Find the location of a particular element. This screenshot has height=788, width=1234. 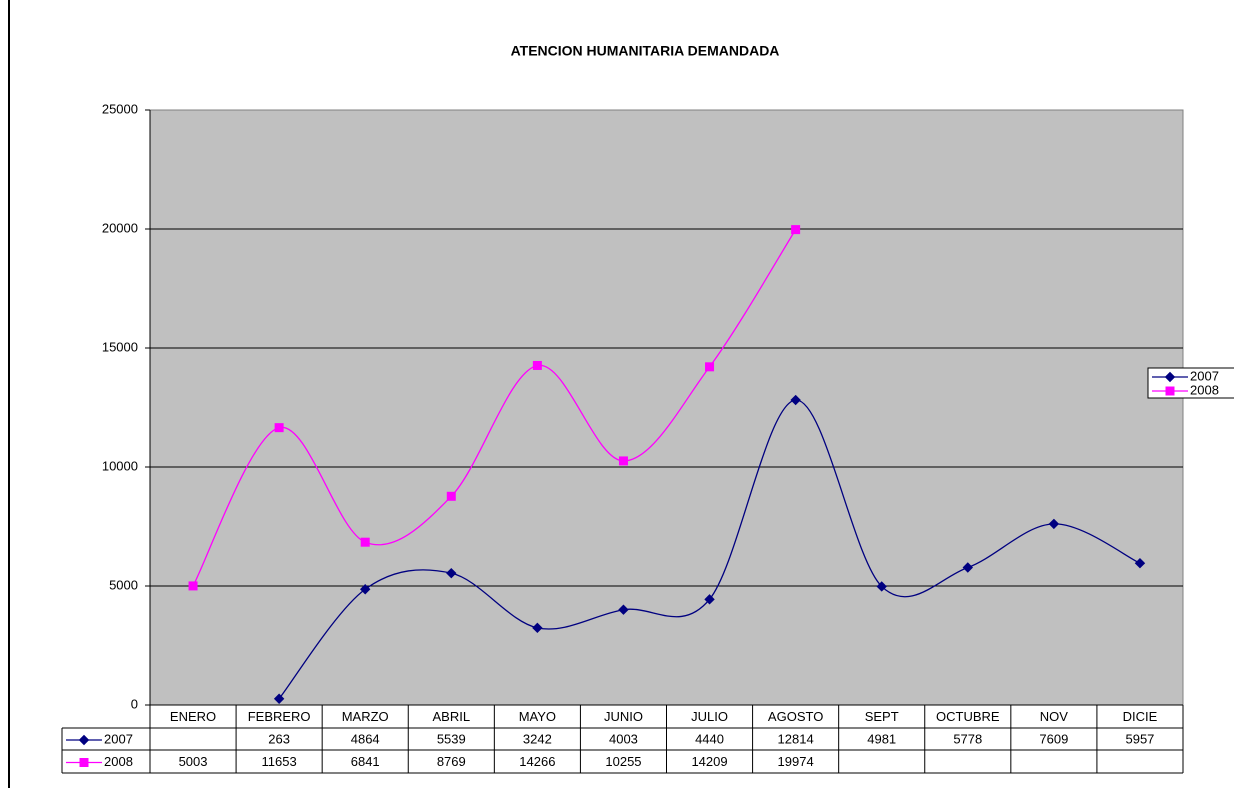

x-tick-label: SEPT is located at coordinates (882, 716).